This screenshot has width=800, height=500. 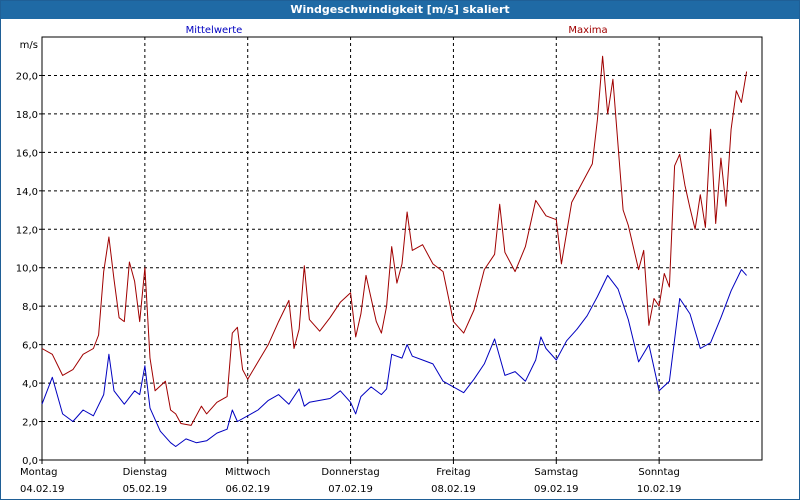 I want to click on y-tick-label: 0,0, so click(x=30, y=461).